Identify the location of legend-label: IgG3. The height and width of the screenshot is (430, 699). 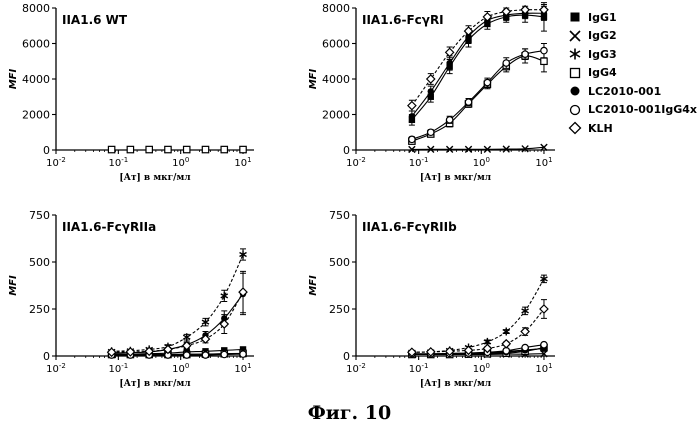
(602, 54).